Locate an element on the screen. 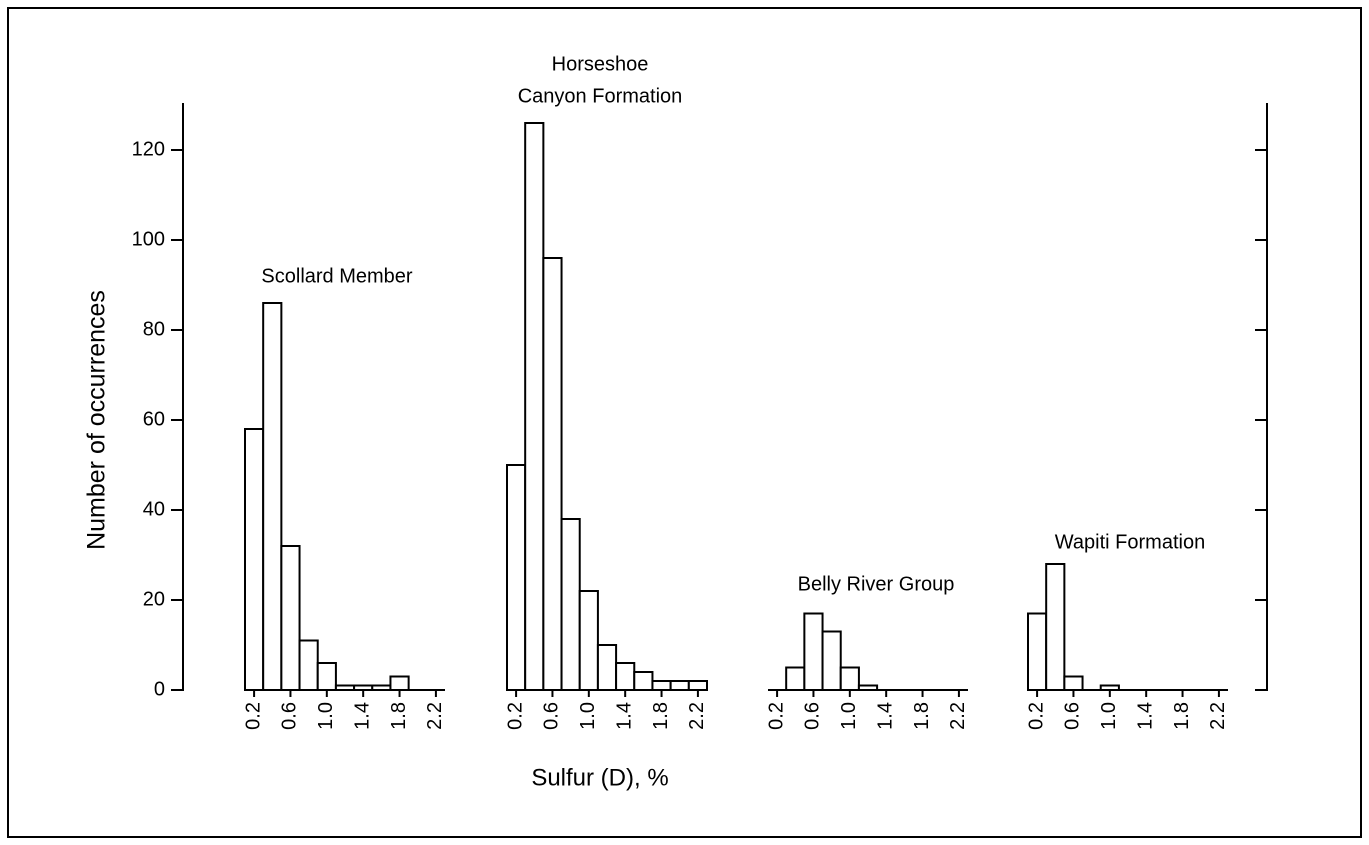 The height and width of the screenshot is (845, 1369). y-tick-label: 0 is located at coordinates (159, 689).